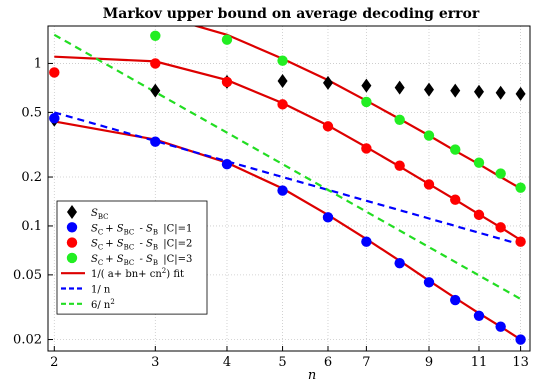 This screenshot has height=381, width=542. What do you see at coordinates (31, 112) in the screenshot?
I see `y-tick-label: 0.5` at bounding box center [31, 112].